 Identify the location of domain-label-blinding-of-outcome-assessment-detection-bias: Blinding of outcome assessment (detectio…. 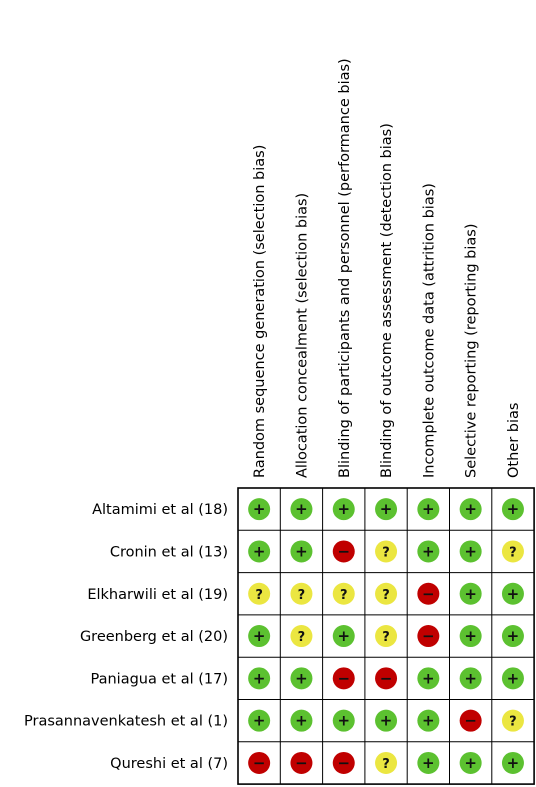
(387, 300).